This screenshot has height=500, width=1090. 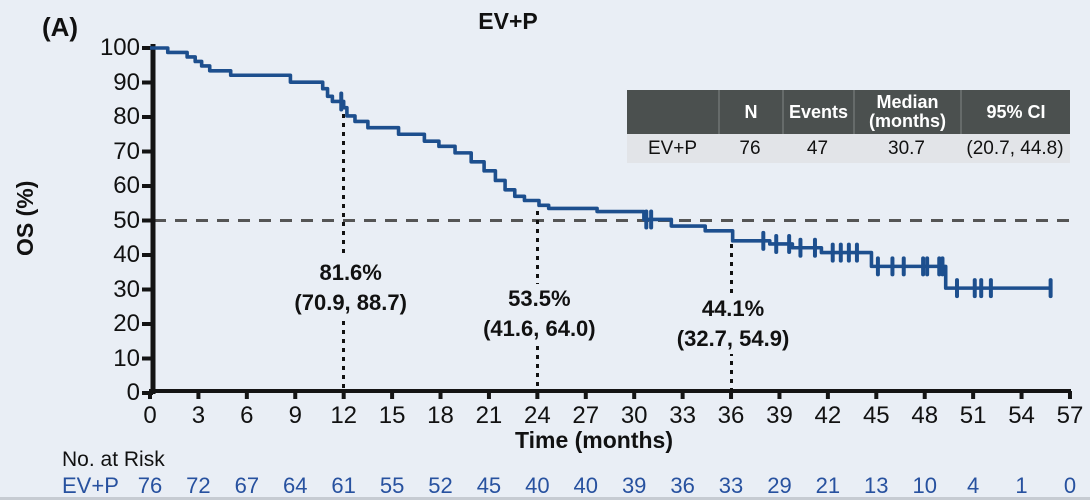 What do you see at coordinates (973, 415) in the screenshot?
I see `x-tick-label: 51` at bounding box center [973, 415].